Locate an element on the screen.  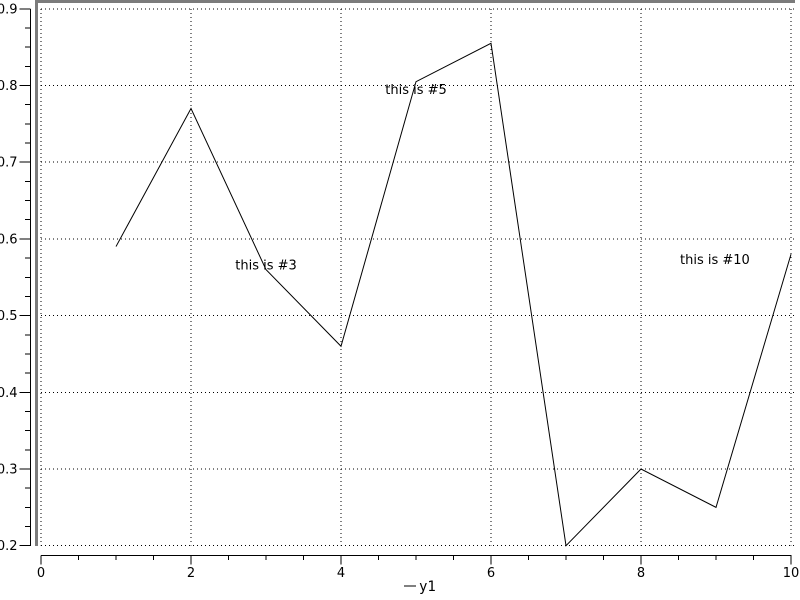
x-axis-tick-label: 6 is located at coordinates (491, 573).